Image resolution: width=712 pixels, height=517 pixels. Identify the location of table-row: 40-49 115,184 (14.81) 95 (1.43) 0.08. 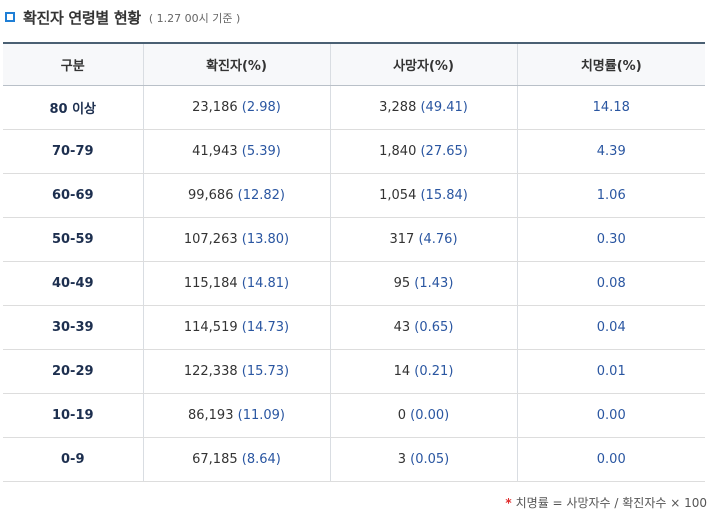
(354, 283).